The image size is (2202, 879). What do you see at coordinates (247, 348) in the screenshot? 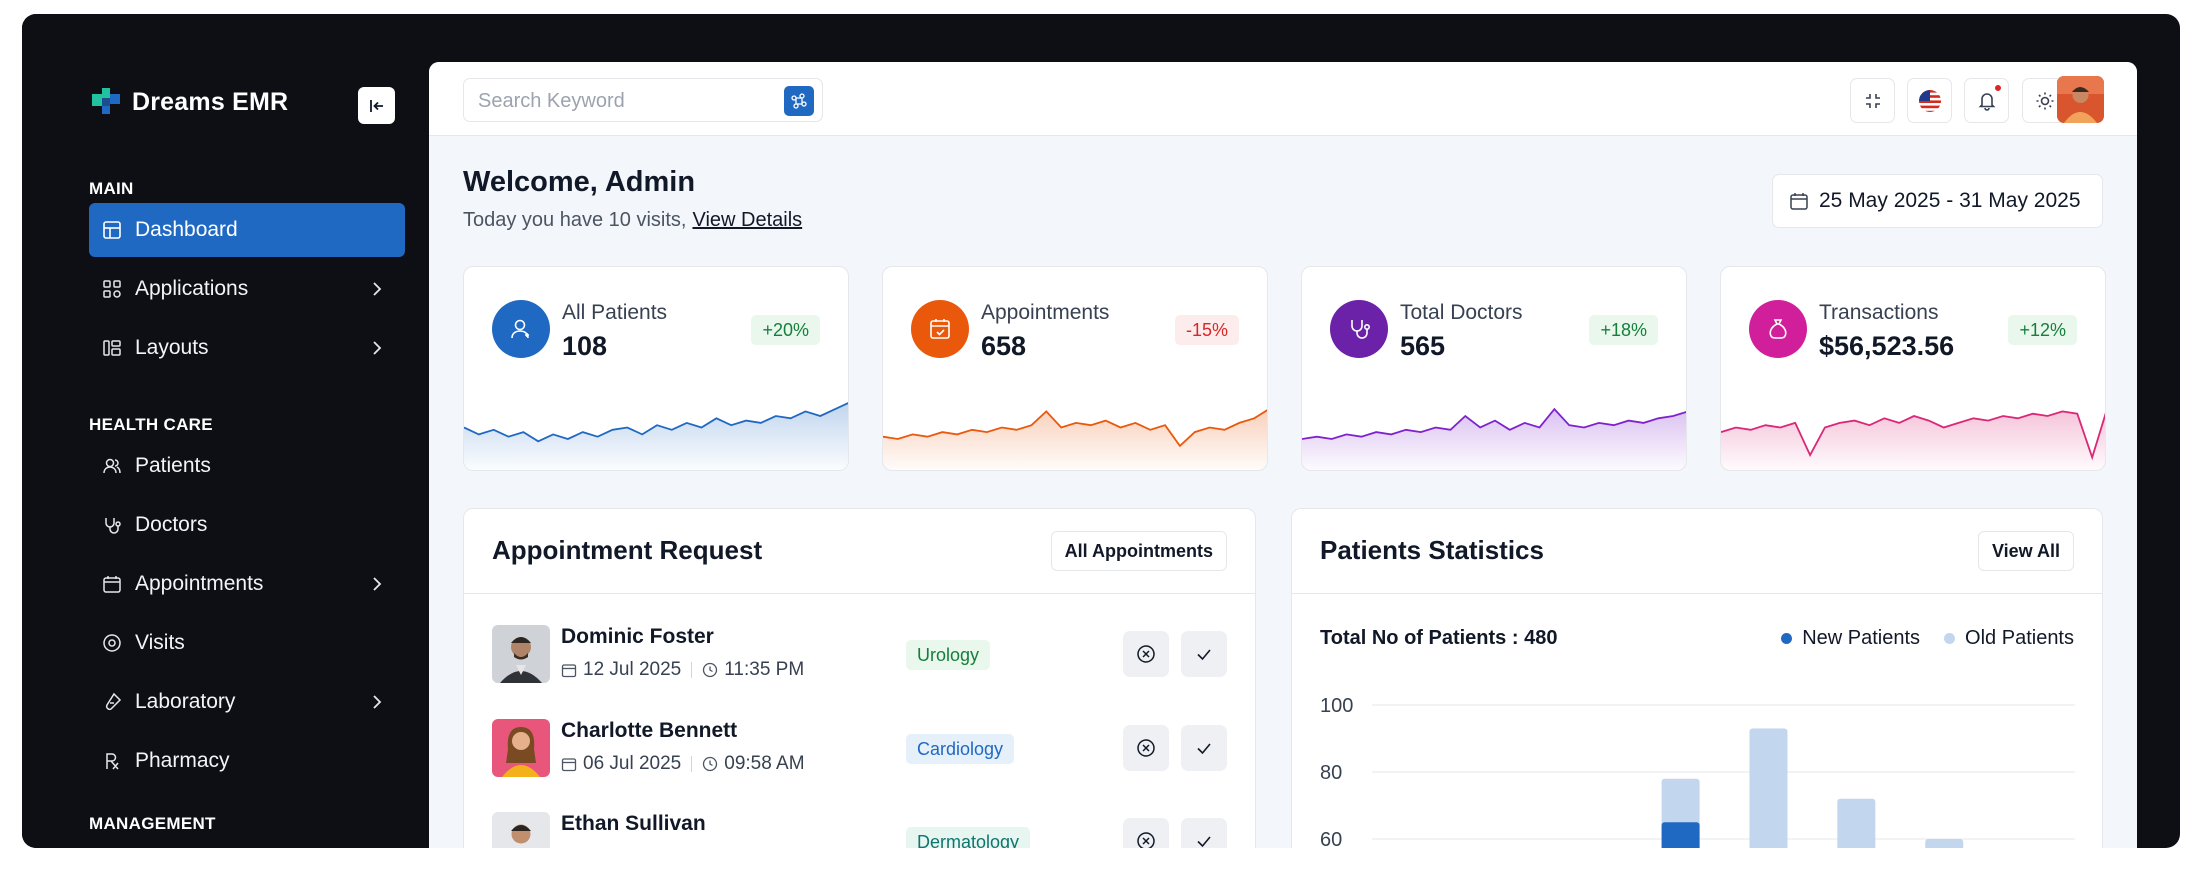
I see `sidebar-item-layouts: Layouts` at bounding box center [247, 348].